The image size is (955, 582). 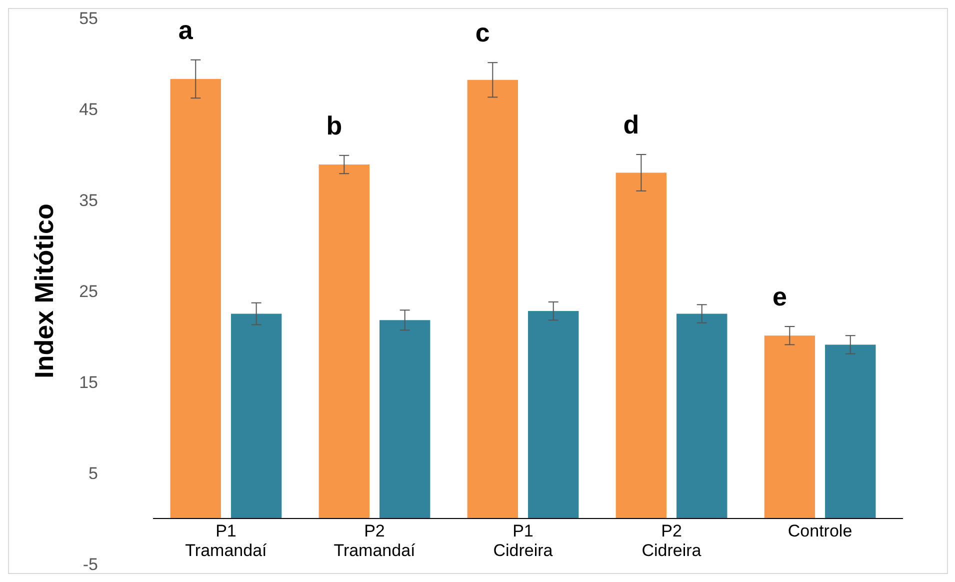 I want to click on y-tick-label: -5, so click(x=90, y=564).